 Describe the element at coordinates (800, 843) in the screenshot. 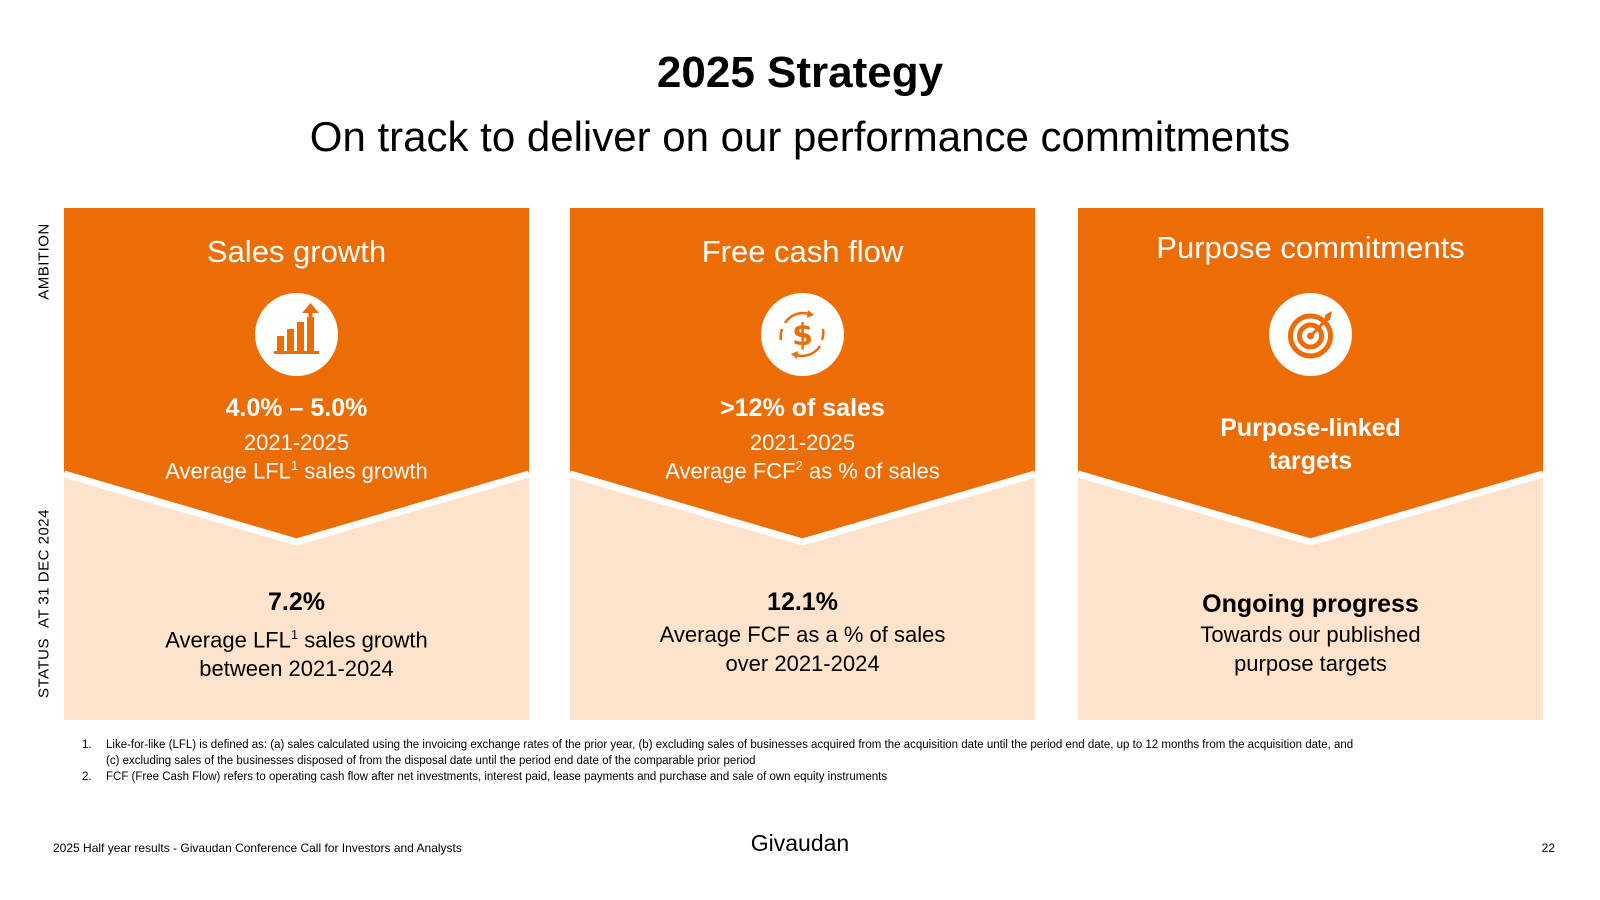

I see `givaudan-logo: Givaudan` at that location.